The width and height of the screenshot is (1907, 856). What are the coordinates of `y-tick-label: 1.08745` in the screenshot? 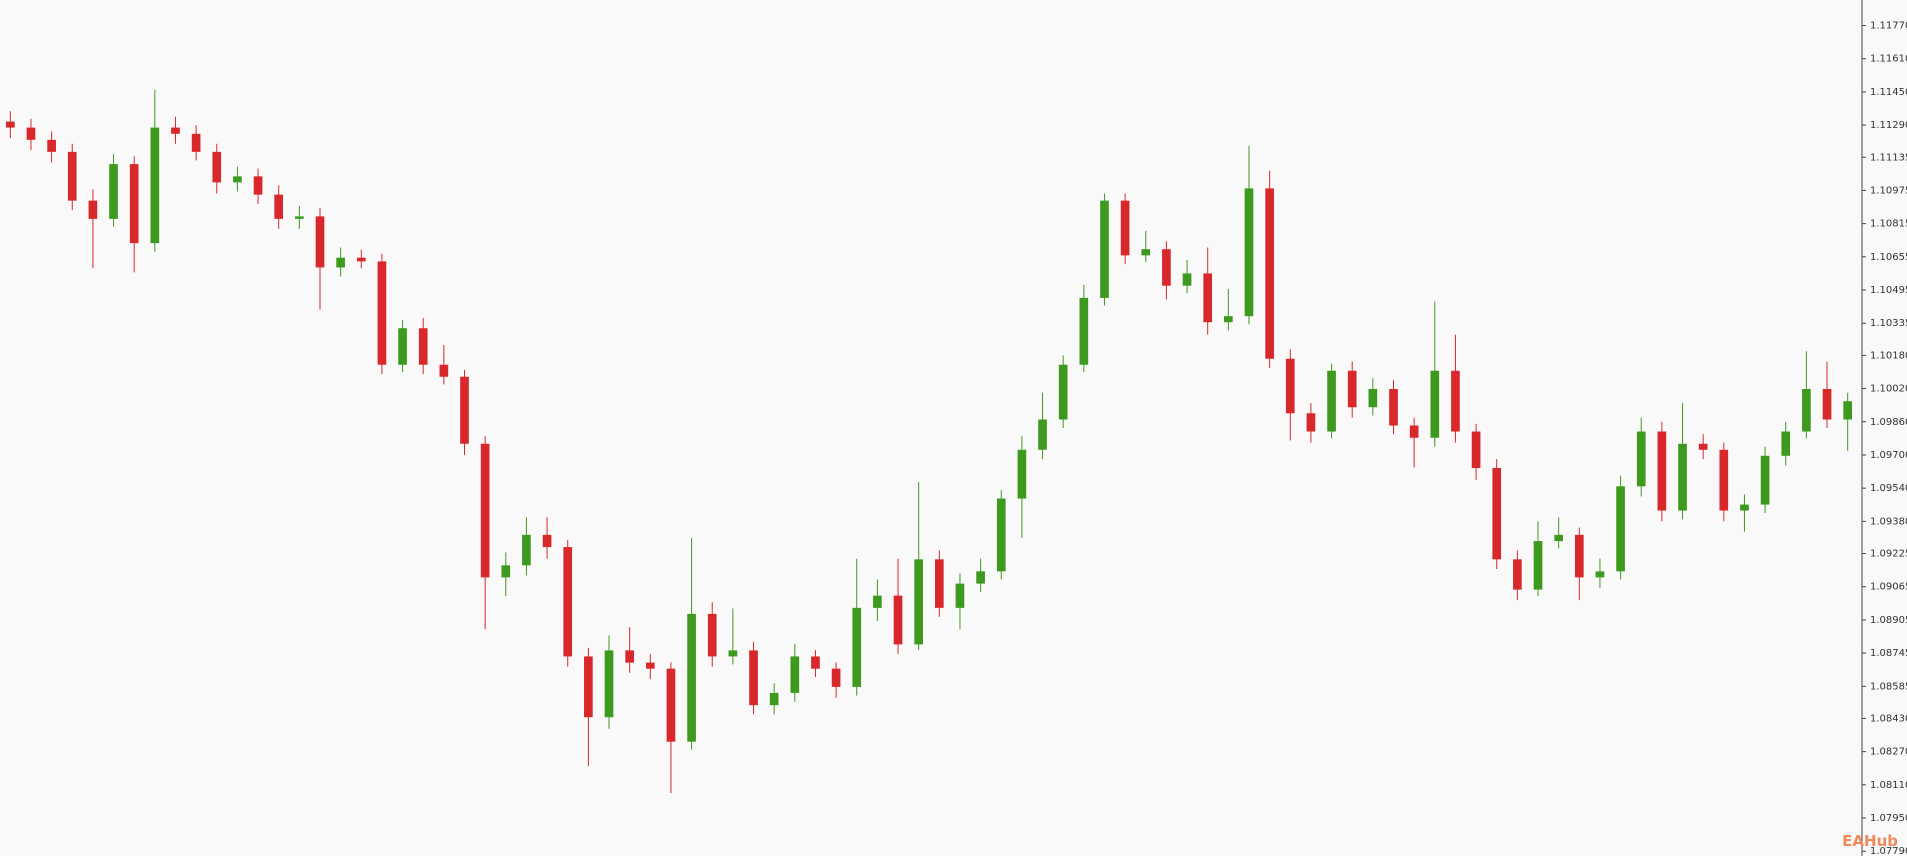 It's located at (1888, 653).